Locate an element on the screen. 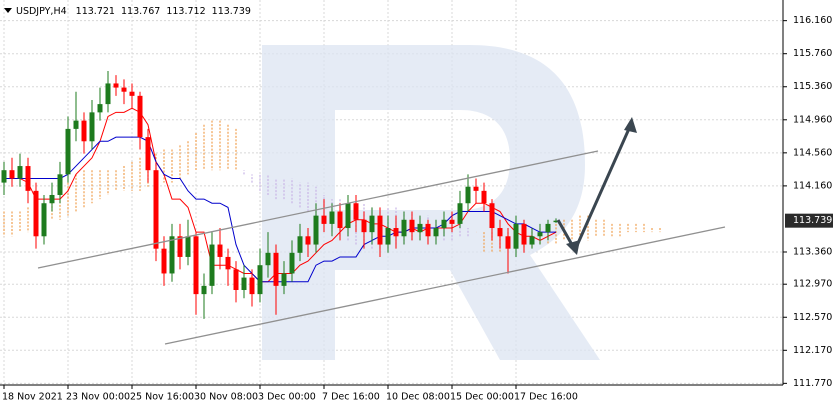  y-tick-label: 111.770 is located at coordinates (812, 383).